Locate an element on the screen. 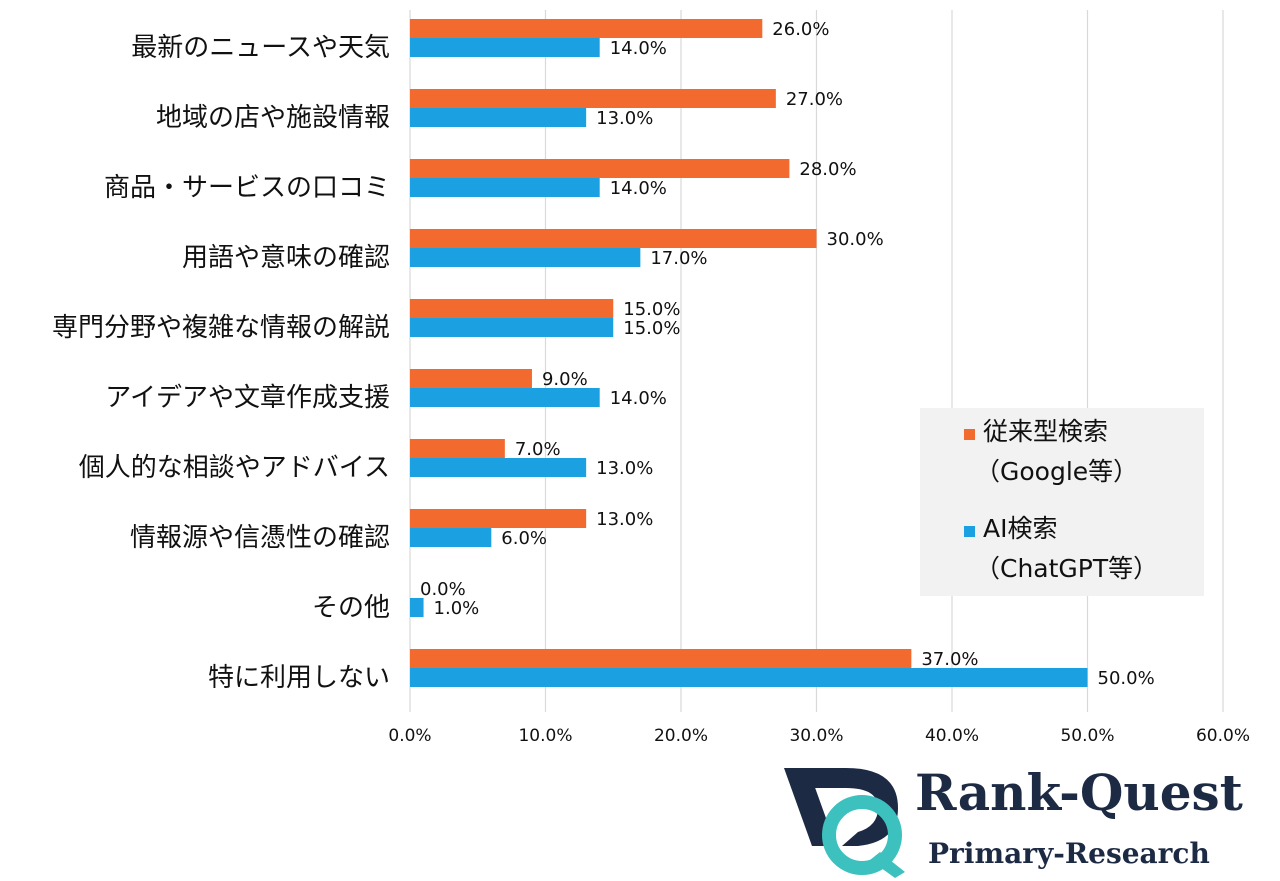 The width and height of the screenshot is (1280, 881). legend-label: AI検索 is located at coordinates (1020, 528).